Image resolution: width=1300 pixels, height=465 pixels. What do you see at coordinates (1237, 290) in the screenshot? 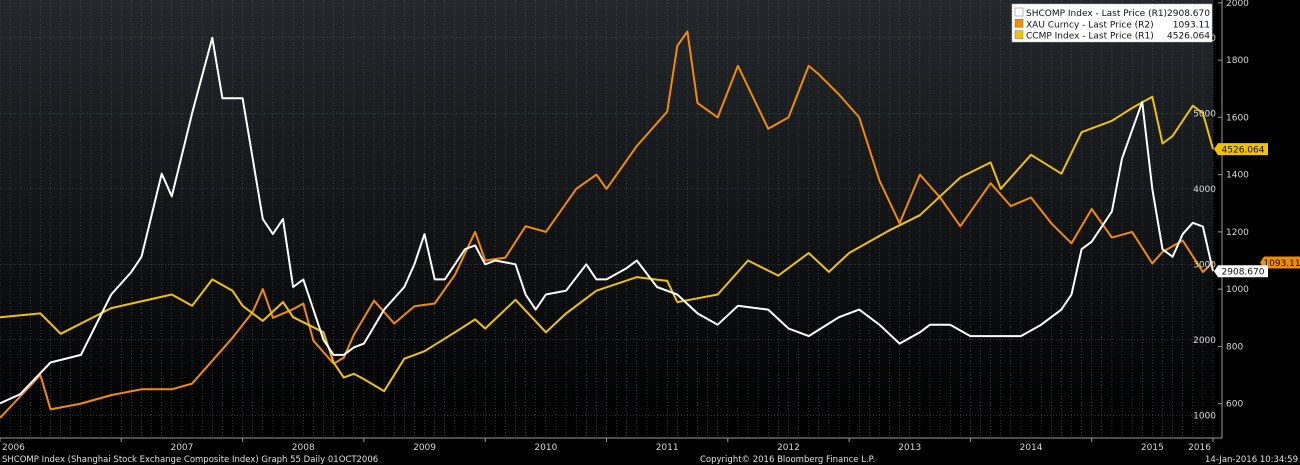
I see `r2-tick-label: 1000` at bounding box center [1237, 290].